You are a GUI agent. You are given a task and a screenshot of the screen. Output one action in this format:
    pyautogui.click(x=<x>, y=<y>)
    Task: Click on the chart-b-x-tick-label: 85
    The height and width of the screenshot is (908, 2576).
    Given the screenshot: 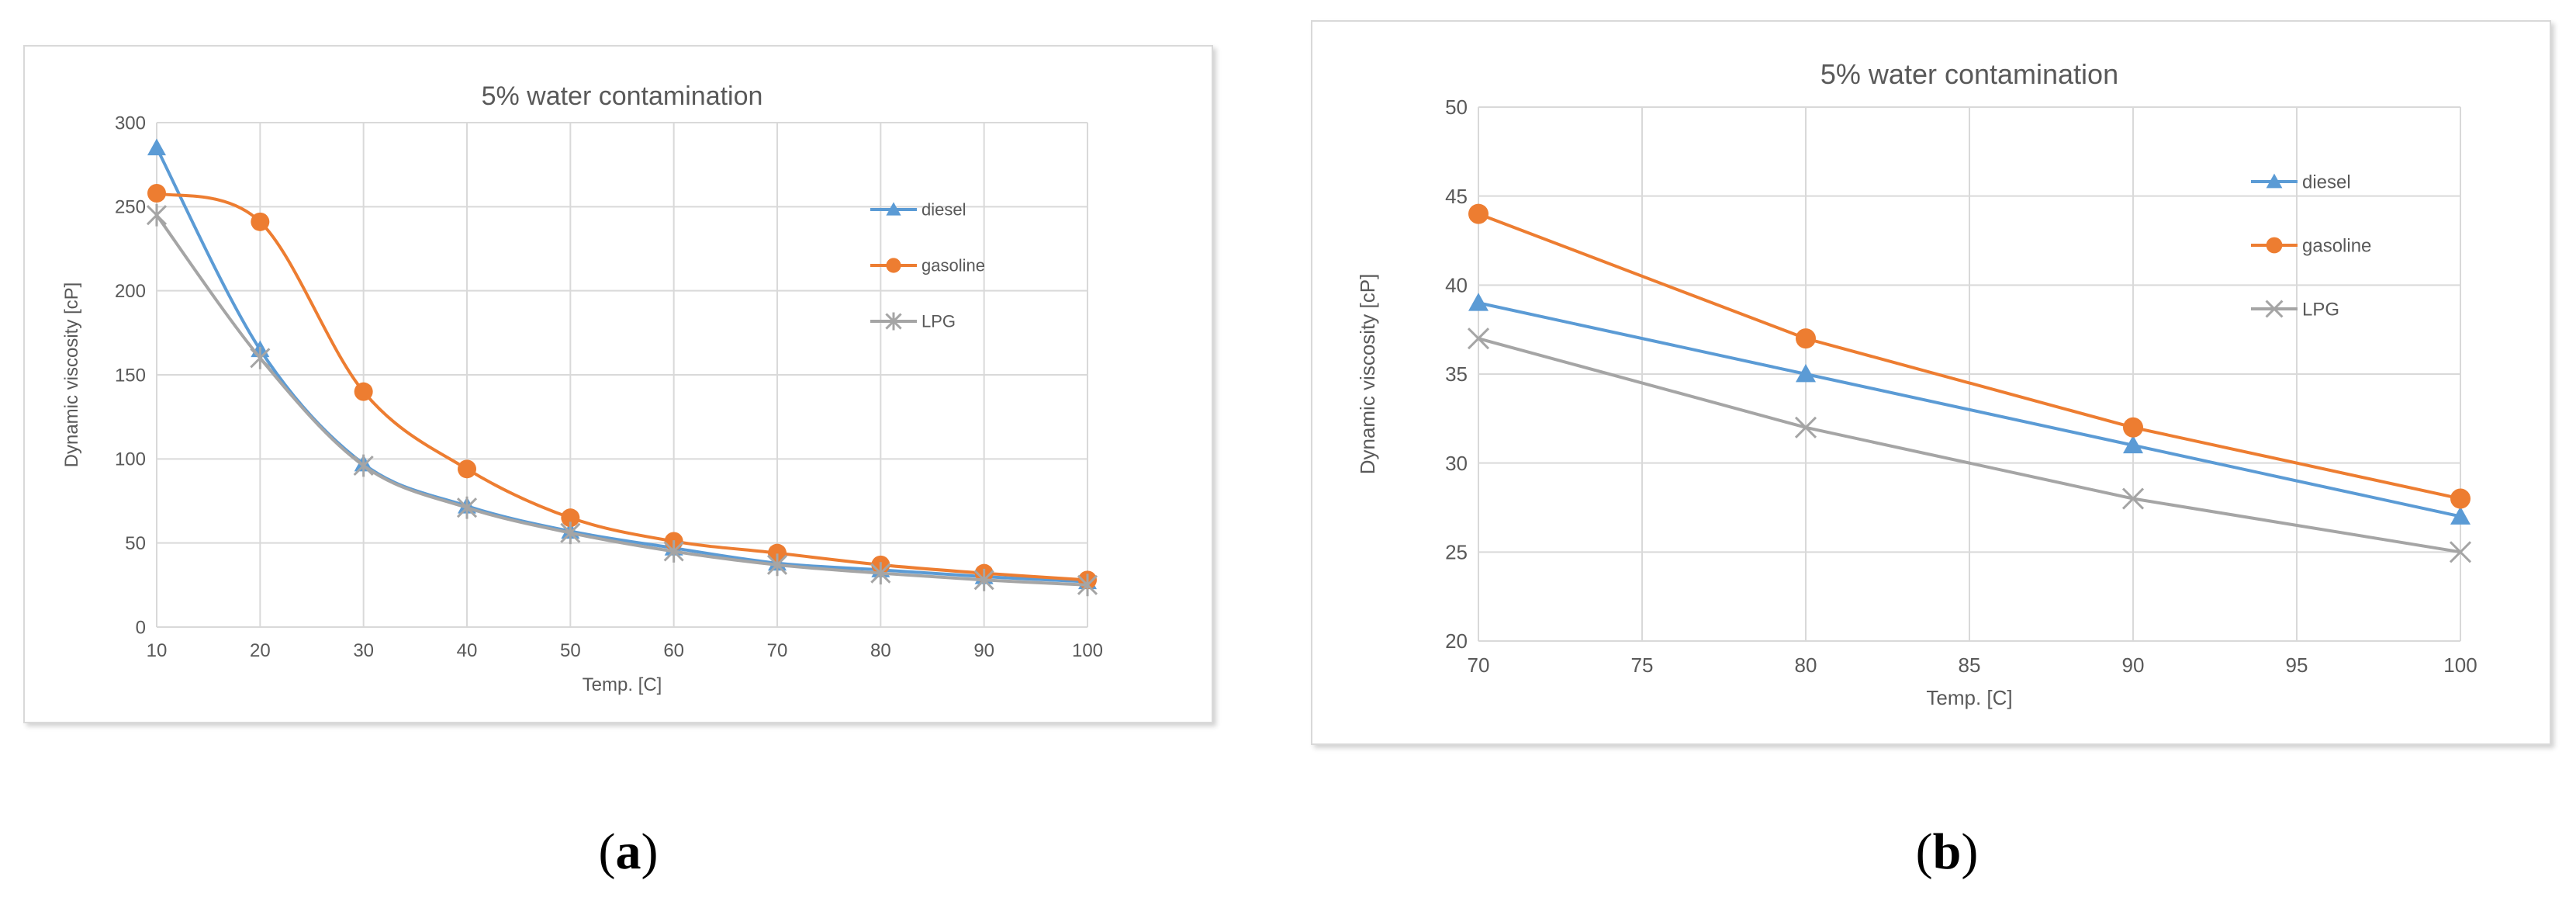 What is the action you would take?
    pyautogui.click(x=1970, y=665)
    